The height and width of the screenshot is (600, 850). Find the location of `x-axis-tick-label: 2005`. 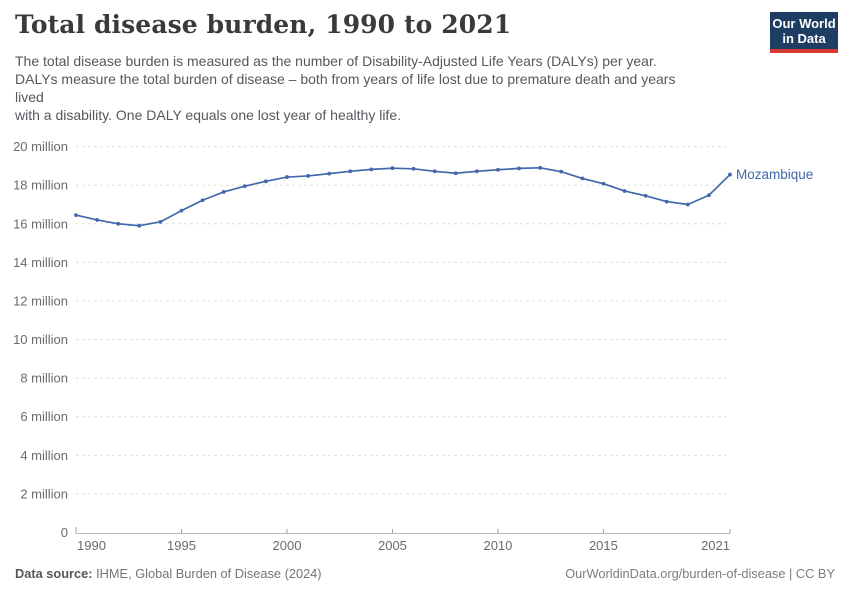

x-axis-tick-label: 2005 is located at coordinates (392, 545).